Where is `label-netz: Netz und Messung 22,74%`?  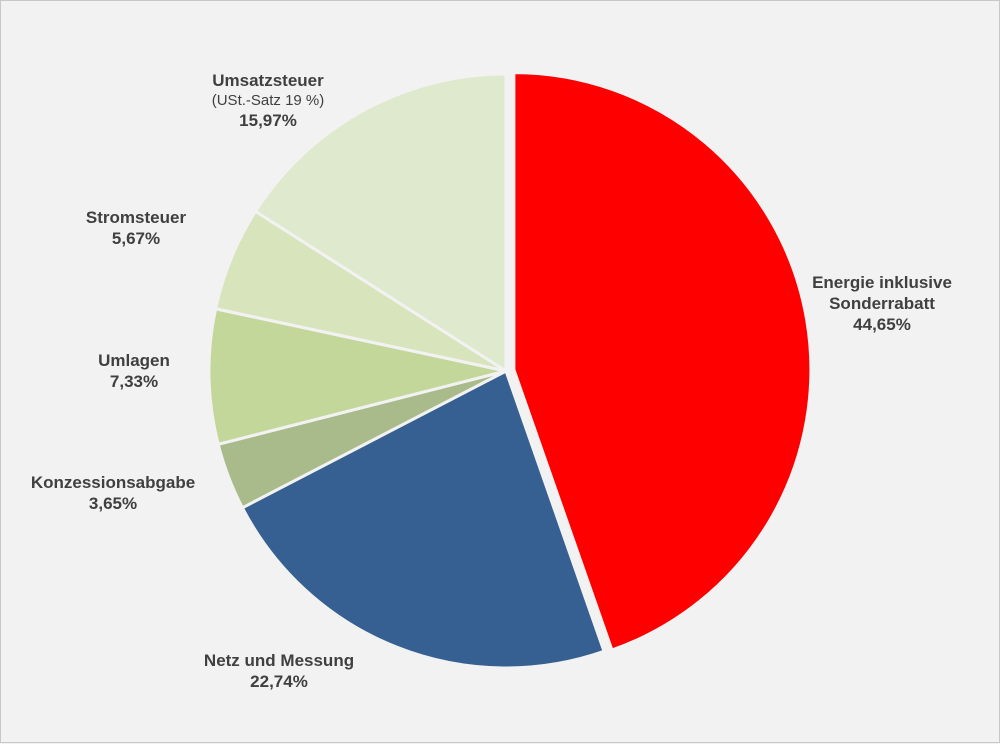 label-netz: Netz und Messung 22,74% is located at coordinates (279, 671).